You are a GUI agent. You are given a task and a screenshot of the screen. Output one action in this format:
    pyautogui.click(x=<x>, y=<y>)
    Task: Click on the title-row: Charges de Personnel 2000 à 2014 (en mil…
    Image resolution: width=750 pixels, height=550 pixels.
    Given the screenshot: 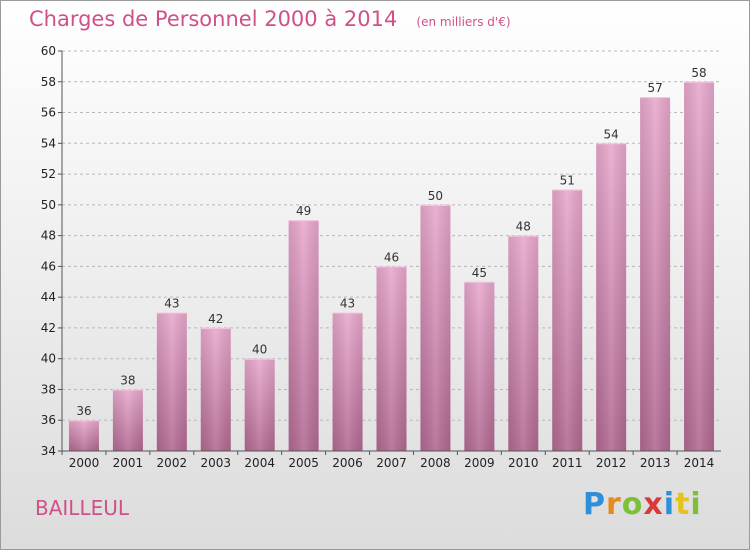 What is the action you would take?
    pyautogui.click(x=270, y=19)
    